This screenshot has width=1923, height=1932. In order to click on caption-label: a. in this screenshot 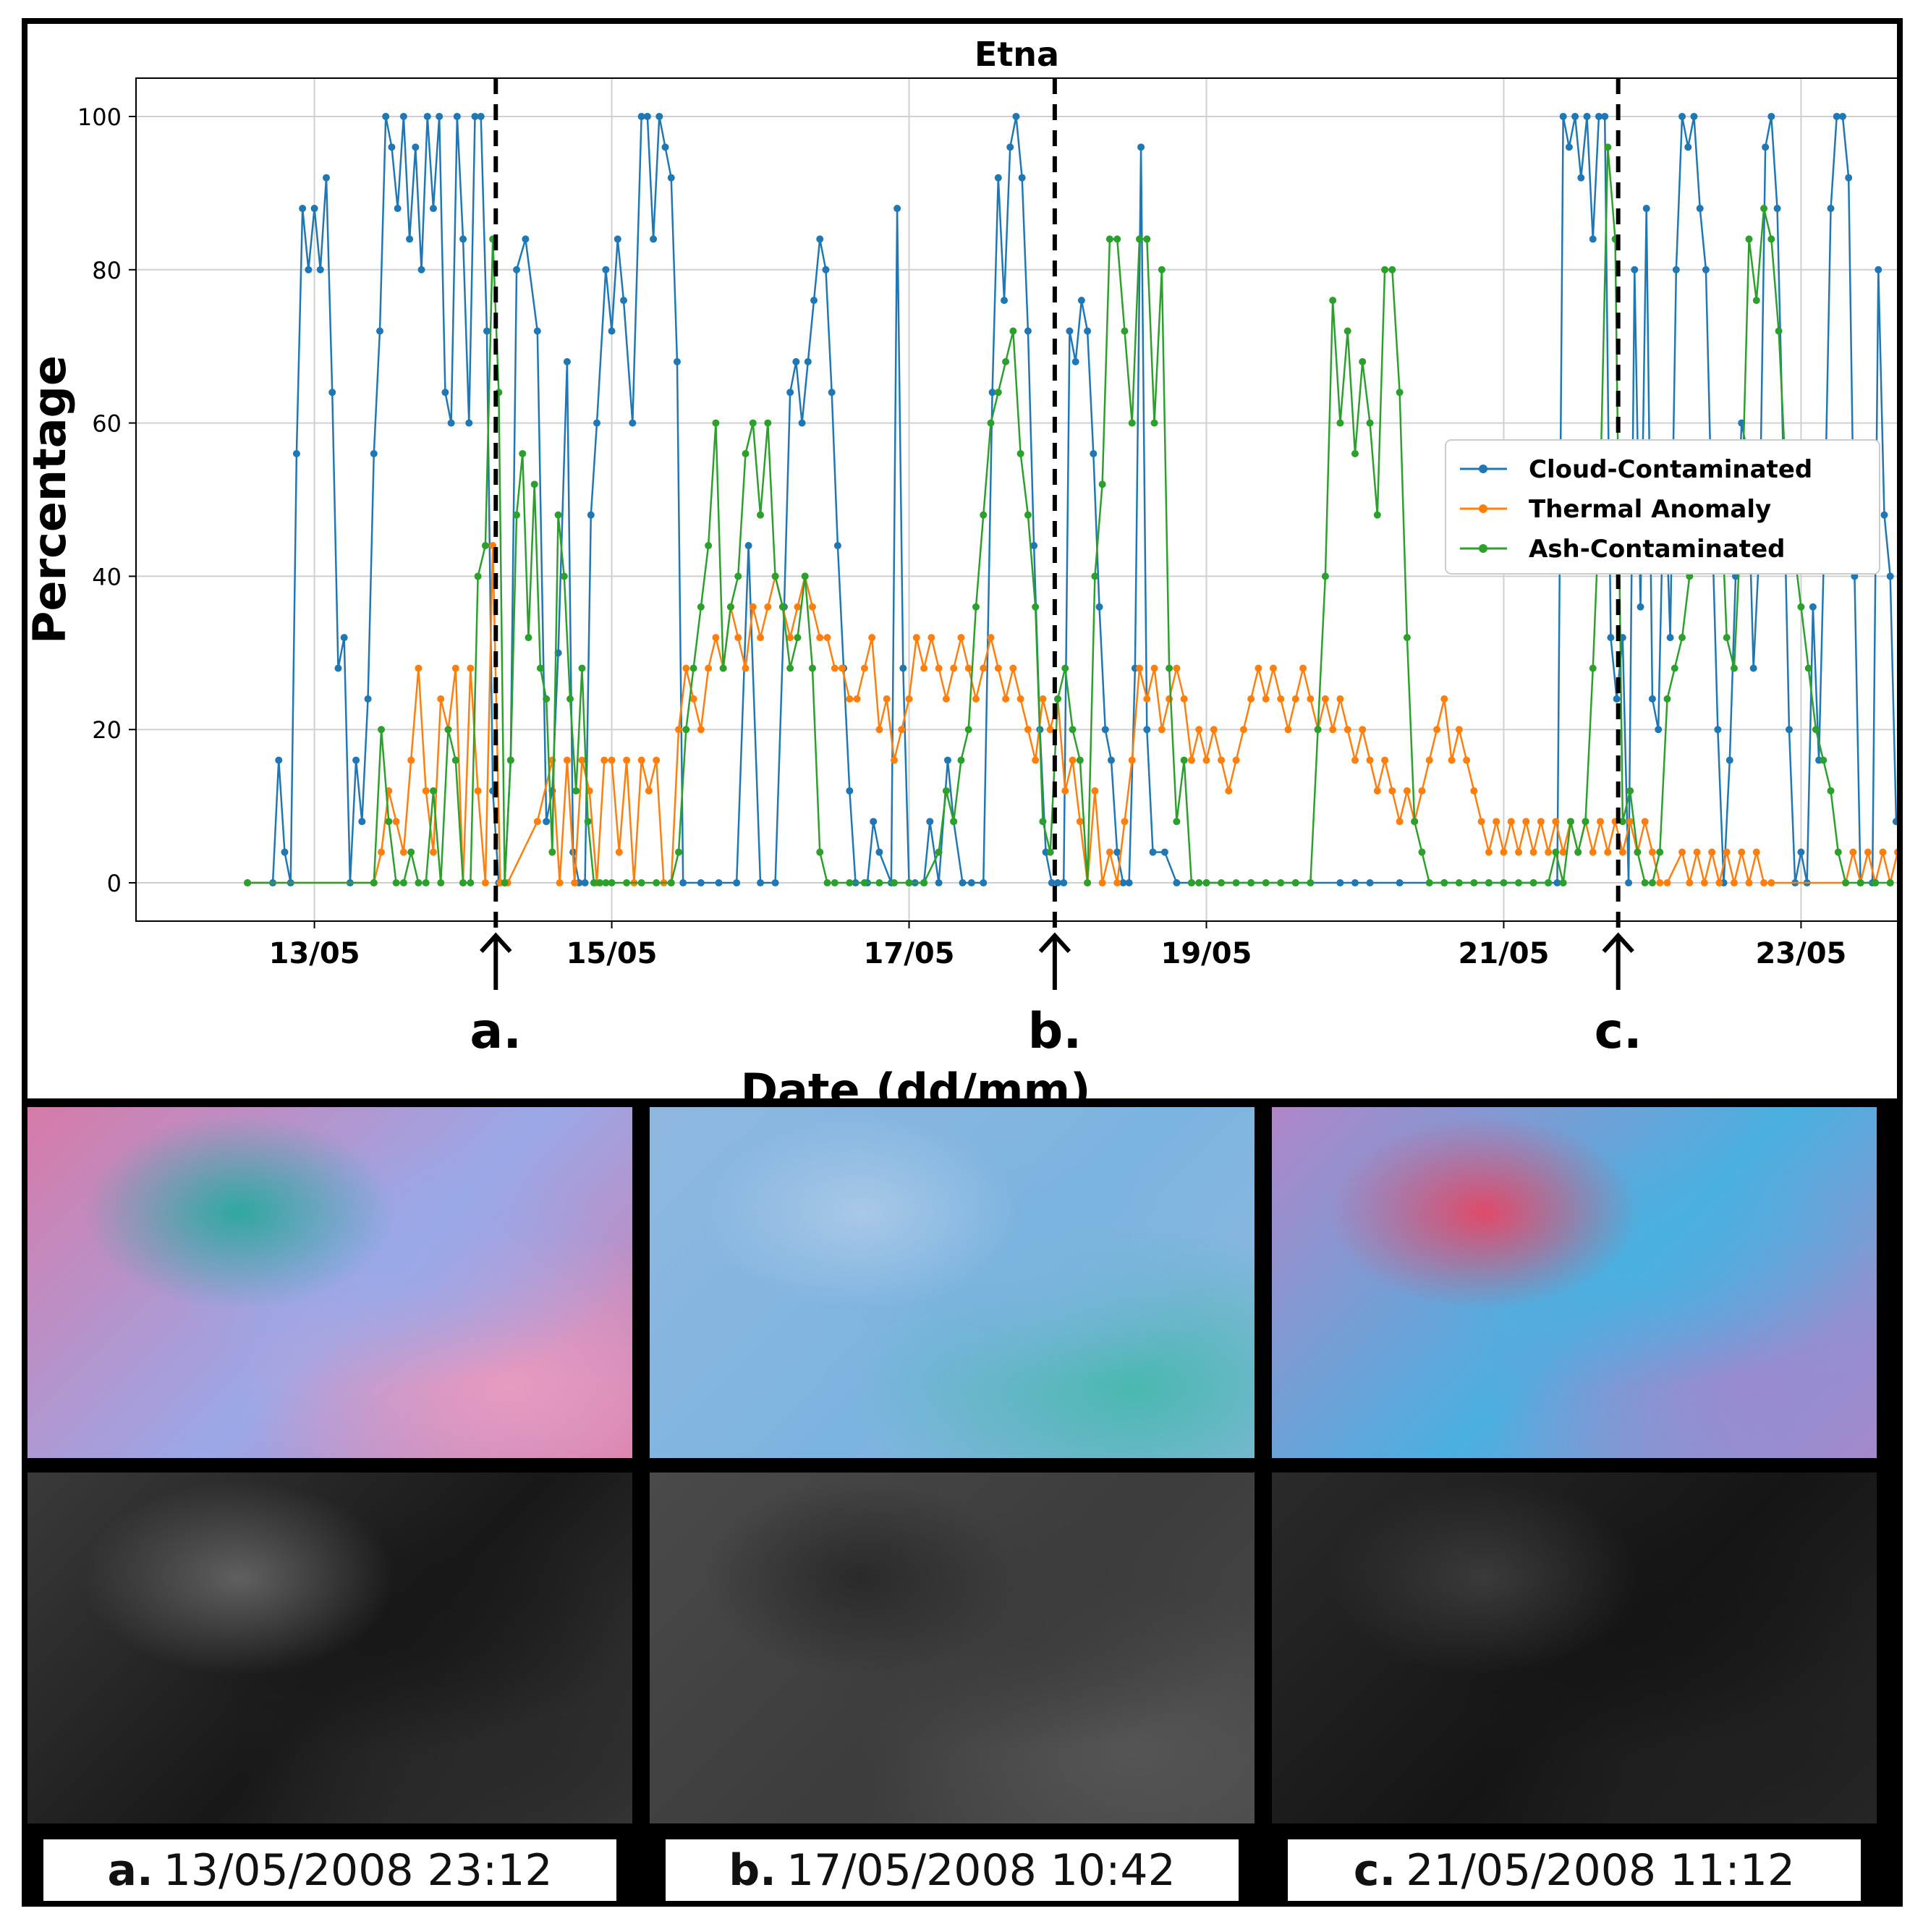, I will do `click(130, 1870)`.